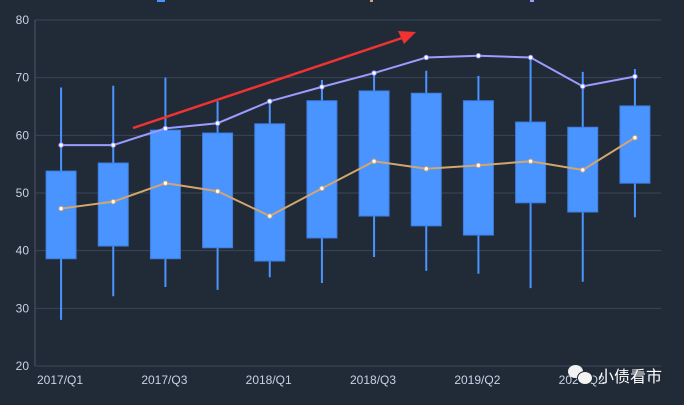 The height and width of the screenshot is (405, 684). I want to click on watermark-text: 小债看市, so click(629, 376).